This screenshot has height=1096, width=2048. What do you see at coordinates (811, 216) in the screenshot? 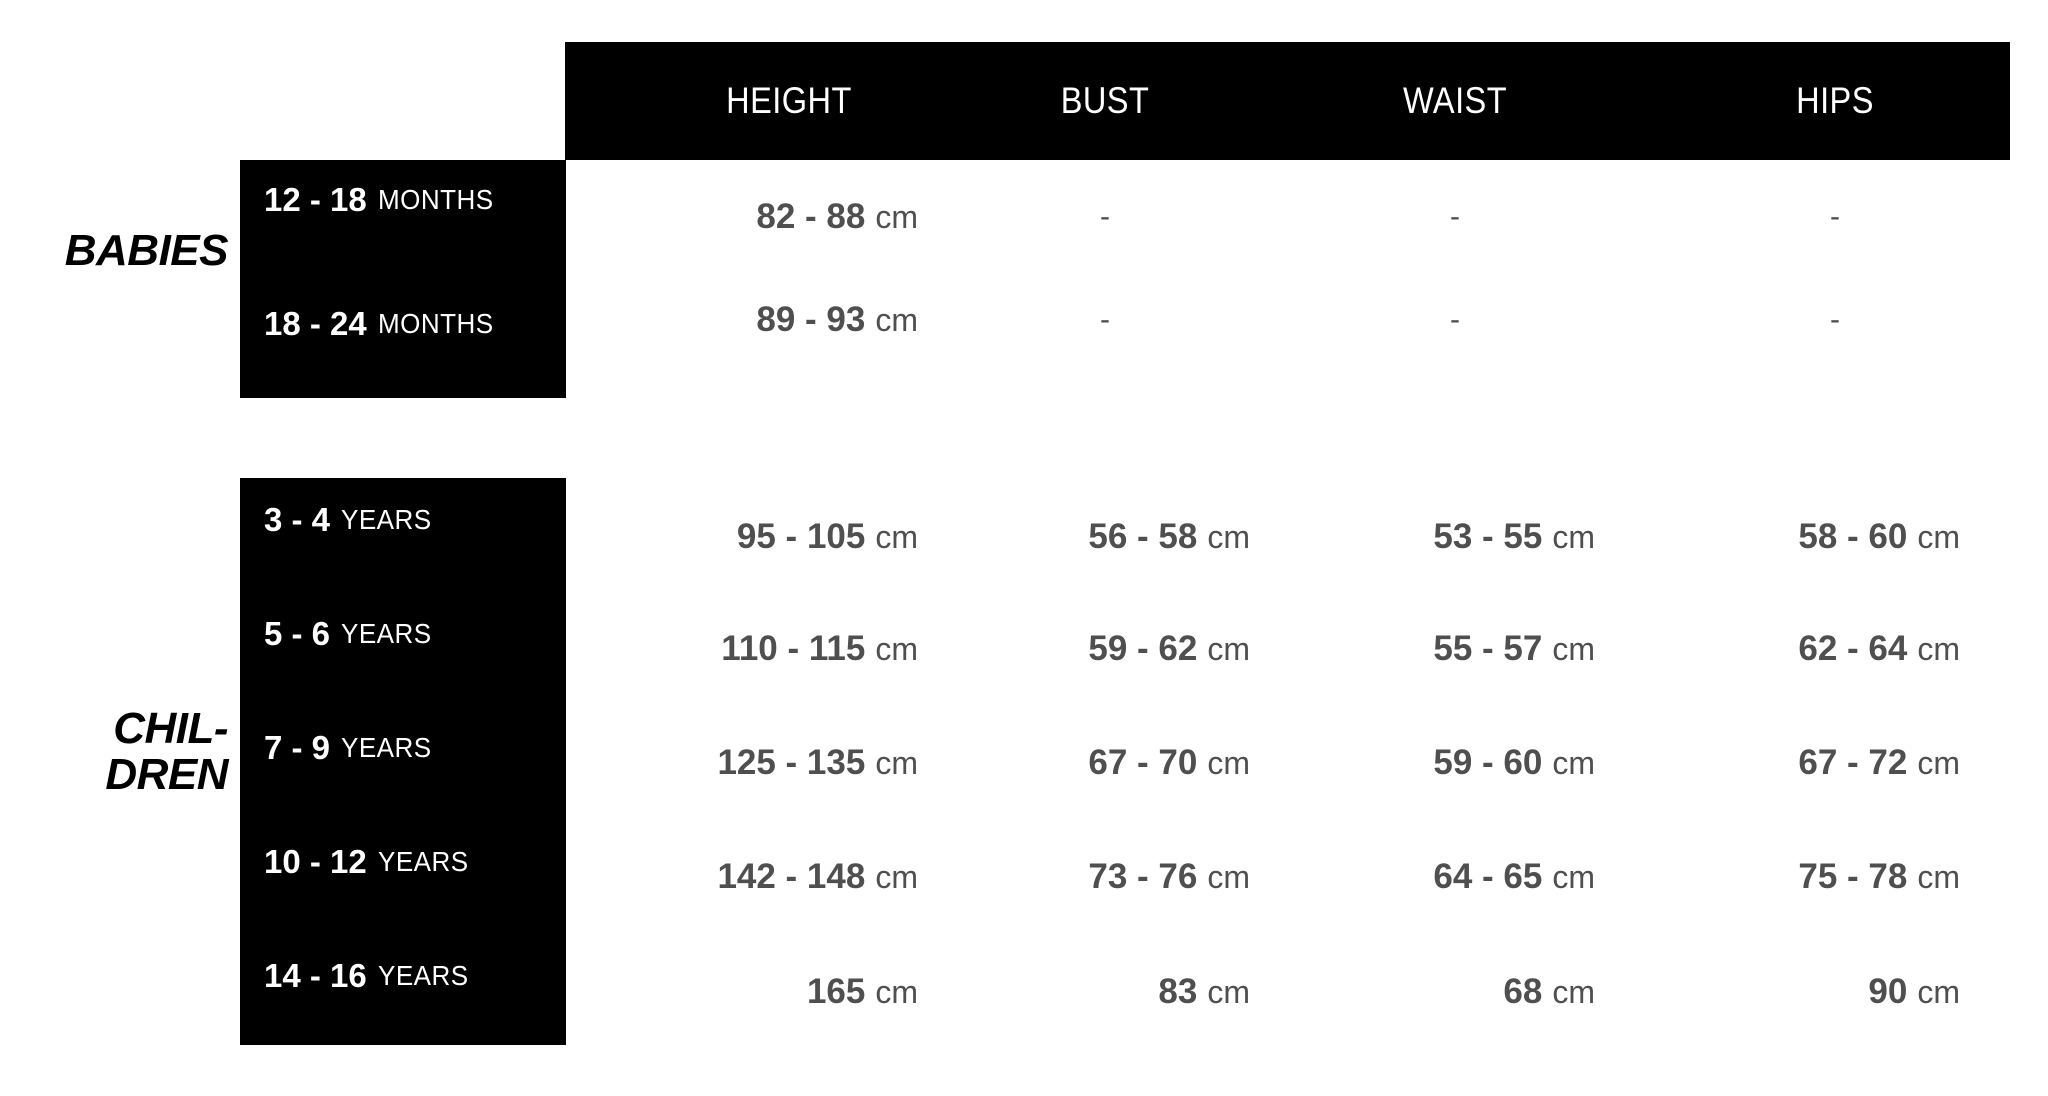
I see `measurement-value: 82 - 88` at bounding box center [811, 216].